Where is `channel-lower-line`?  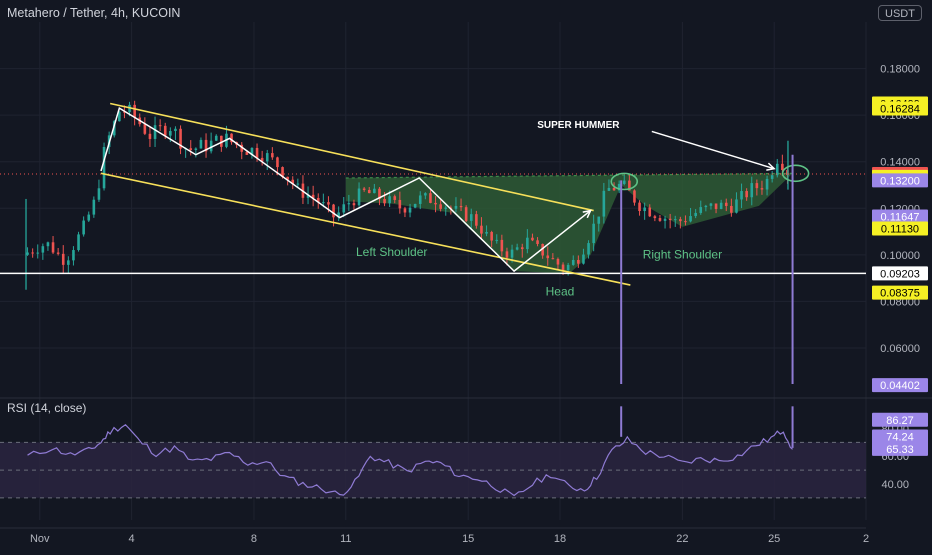
channel-lower-line is located at coordinates (365, 229).